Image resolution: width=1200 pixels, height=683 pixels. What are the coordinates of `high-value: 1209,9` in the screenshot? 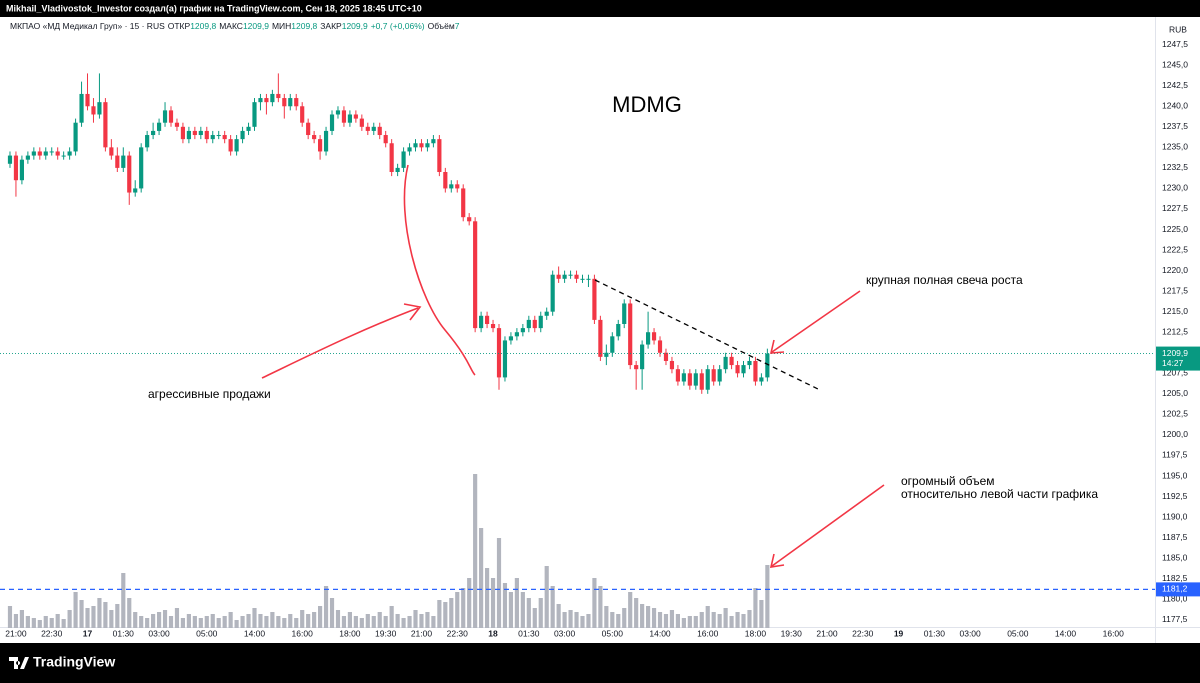 It's located at (255, 26).